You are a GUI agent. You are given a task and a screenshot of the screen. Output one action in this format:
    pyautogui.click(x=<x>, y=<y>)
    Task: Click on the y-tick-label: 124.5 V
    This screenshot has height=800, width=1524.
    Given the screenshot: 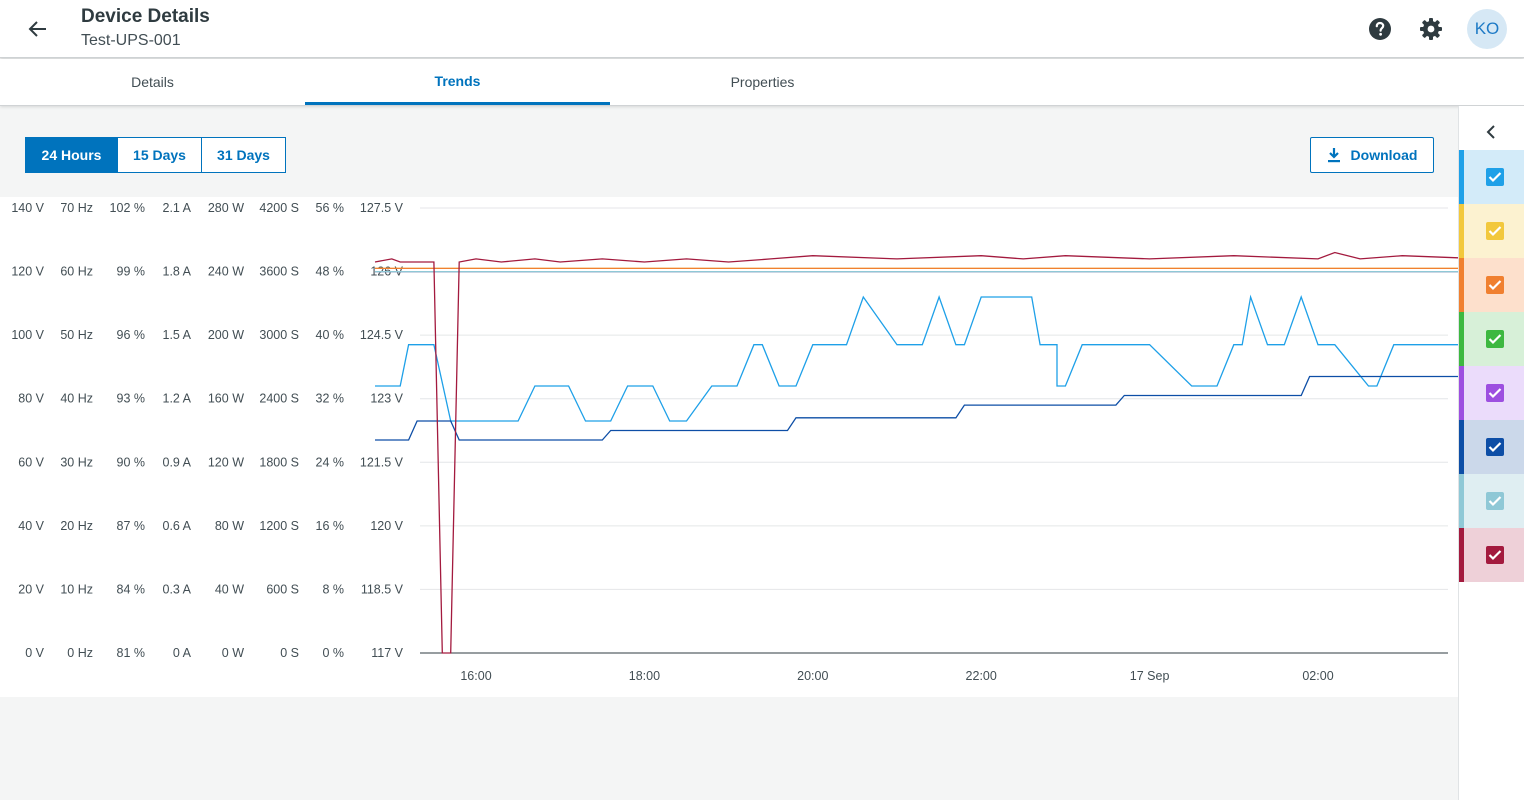 What is the action you would take?
    pyautogui.click(x=382, y=335)
    